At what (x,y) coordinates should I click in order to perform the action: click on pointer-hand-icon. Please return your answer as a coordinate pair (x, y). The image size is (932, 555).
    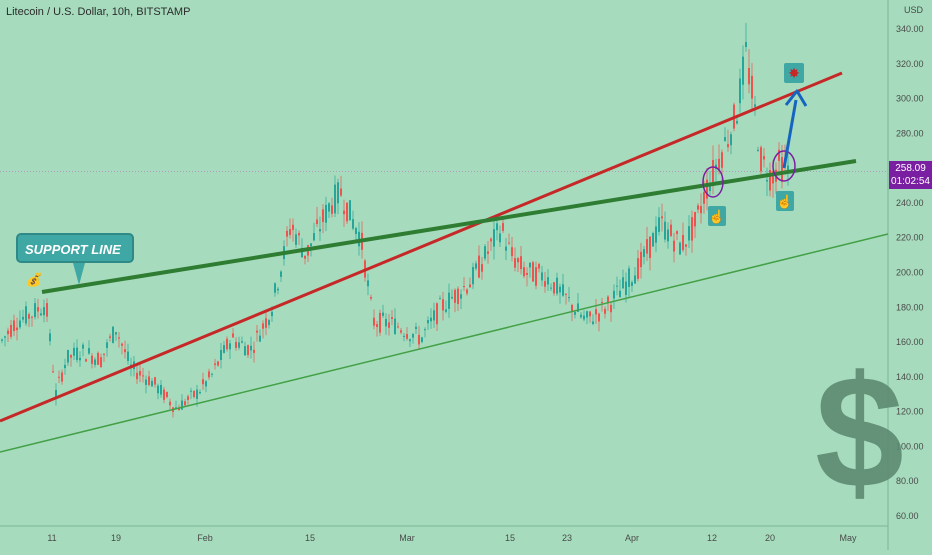
    Looking at the image, I should click on (785, 201).